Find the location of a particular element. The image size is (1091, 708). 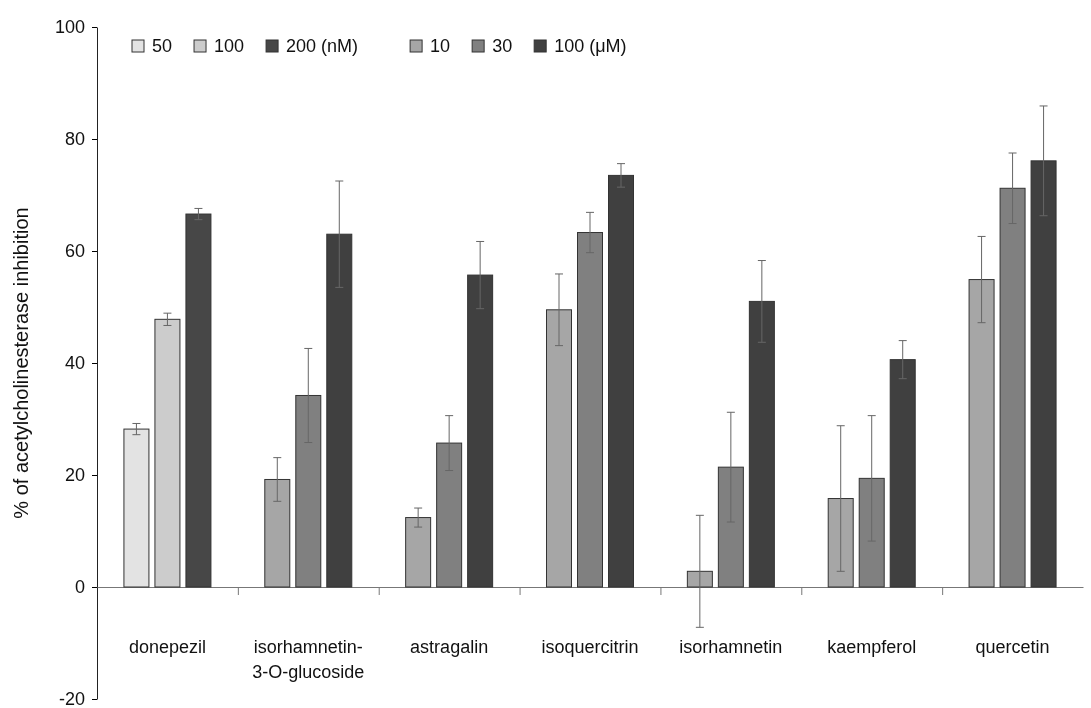

legend-label: 100 (μM) is located at coordinates (590, 46).